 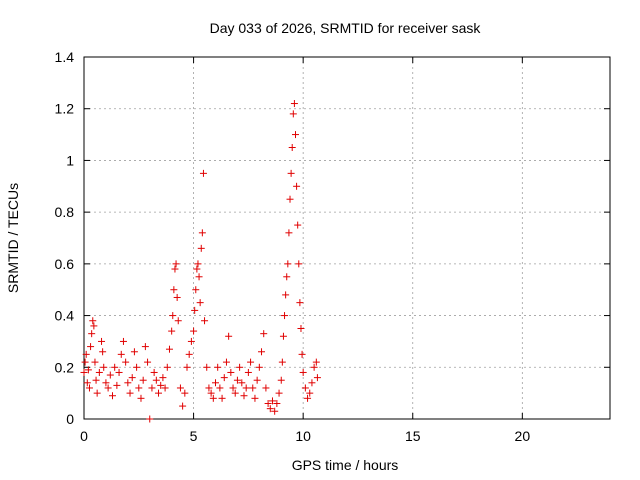 I want to click on x-axis-label: GPS time / hours, so click(x=345, y=465).